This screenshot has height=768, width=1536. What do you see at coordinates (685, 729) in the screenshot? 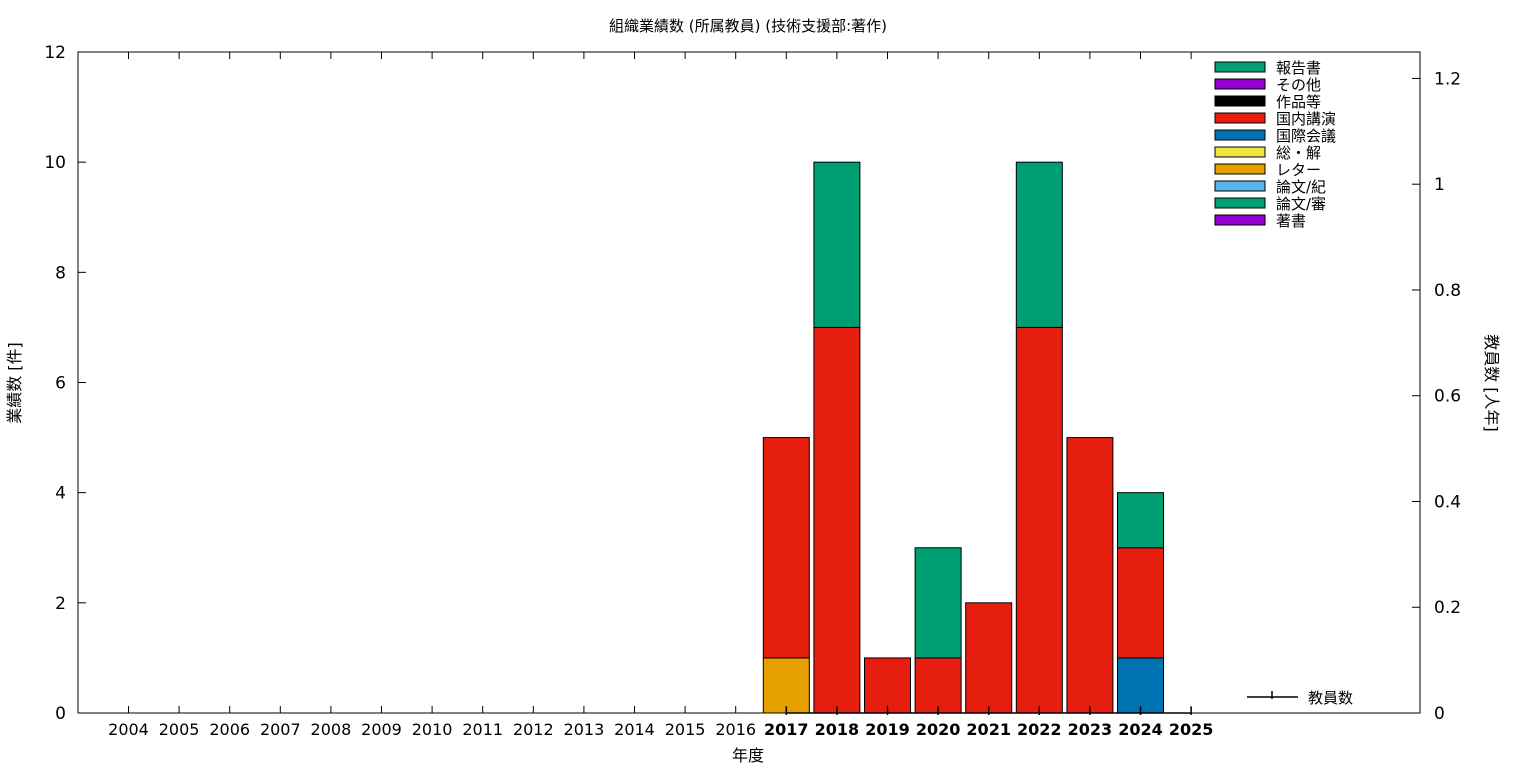
I see `x-tick-label-2015: 2015` at bounding box center [685, 729].